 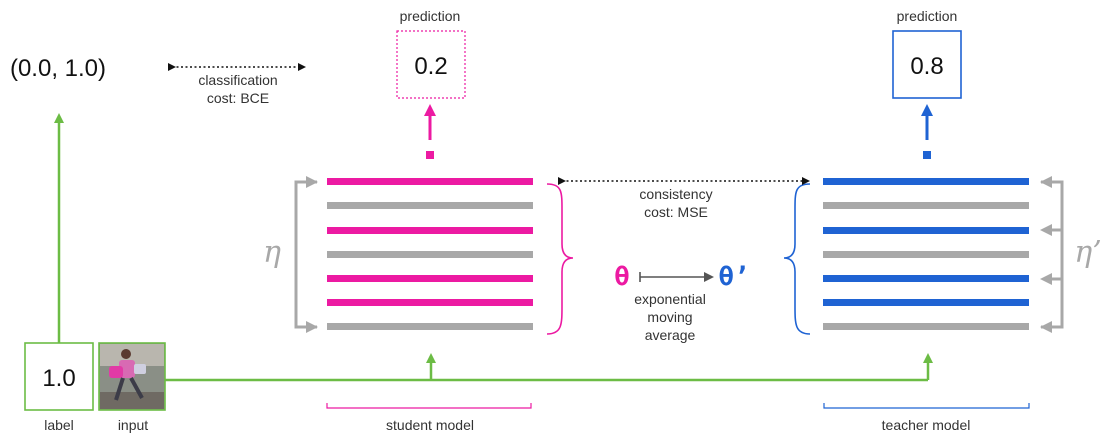 I want to click on classification-cost-line2: cost: BCE, so click(x=238, y=98).